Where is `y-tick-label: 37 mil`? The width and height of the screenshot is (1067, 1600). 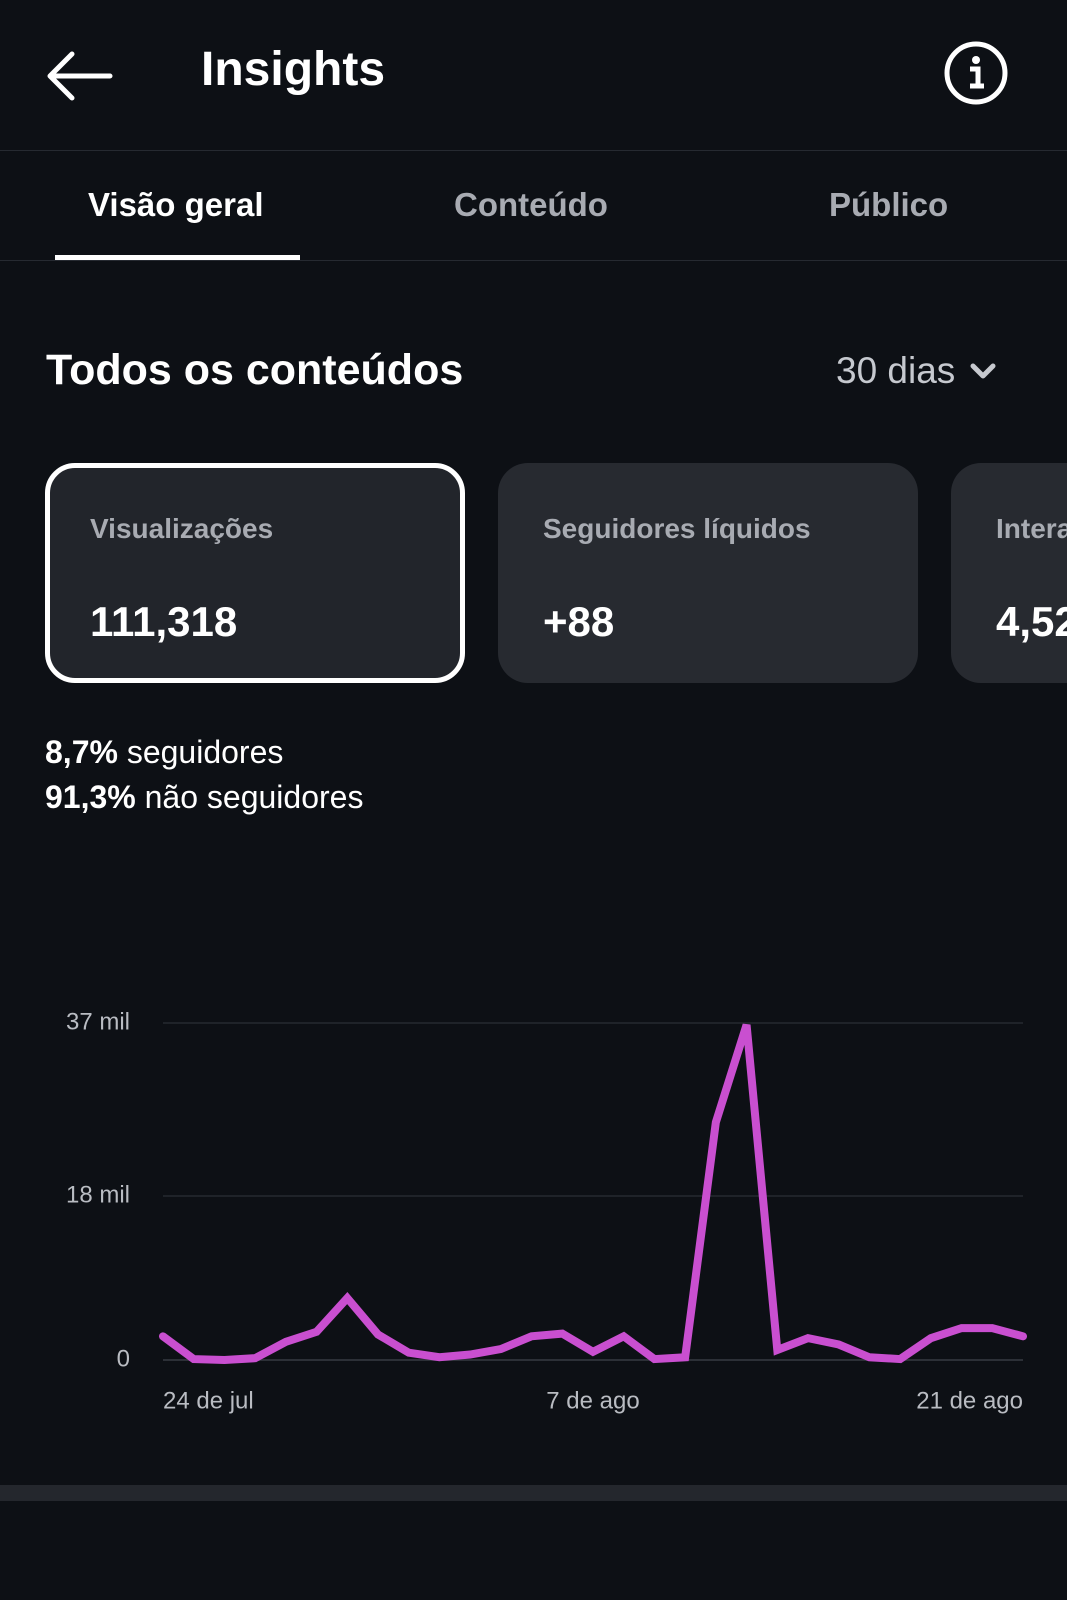
y-tick-label: 37 mil is located at coordinates (98, 1021).